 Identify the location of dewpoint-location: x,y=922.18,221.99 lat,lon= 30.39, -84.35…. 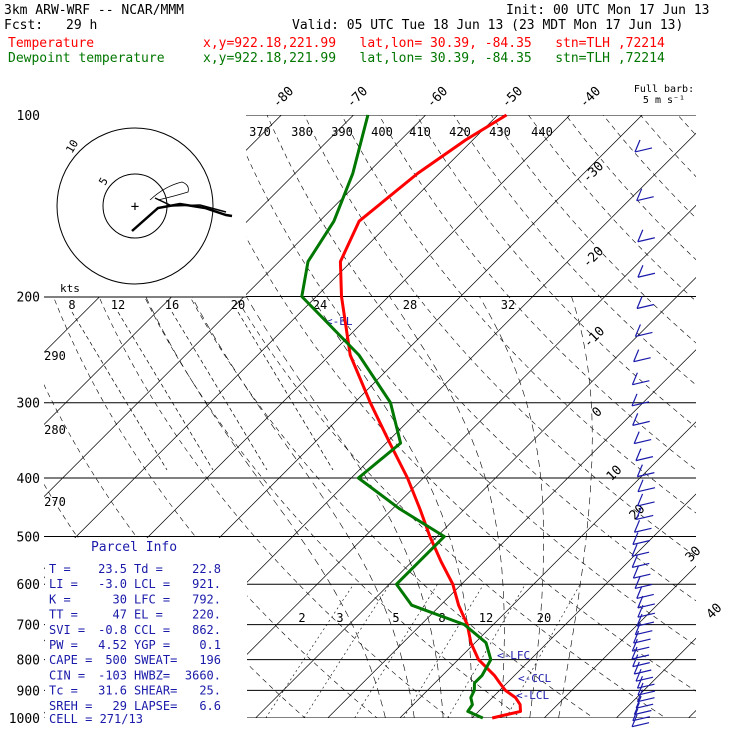
(434, 58).